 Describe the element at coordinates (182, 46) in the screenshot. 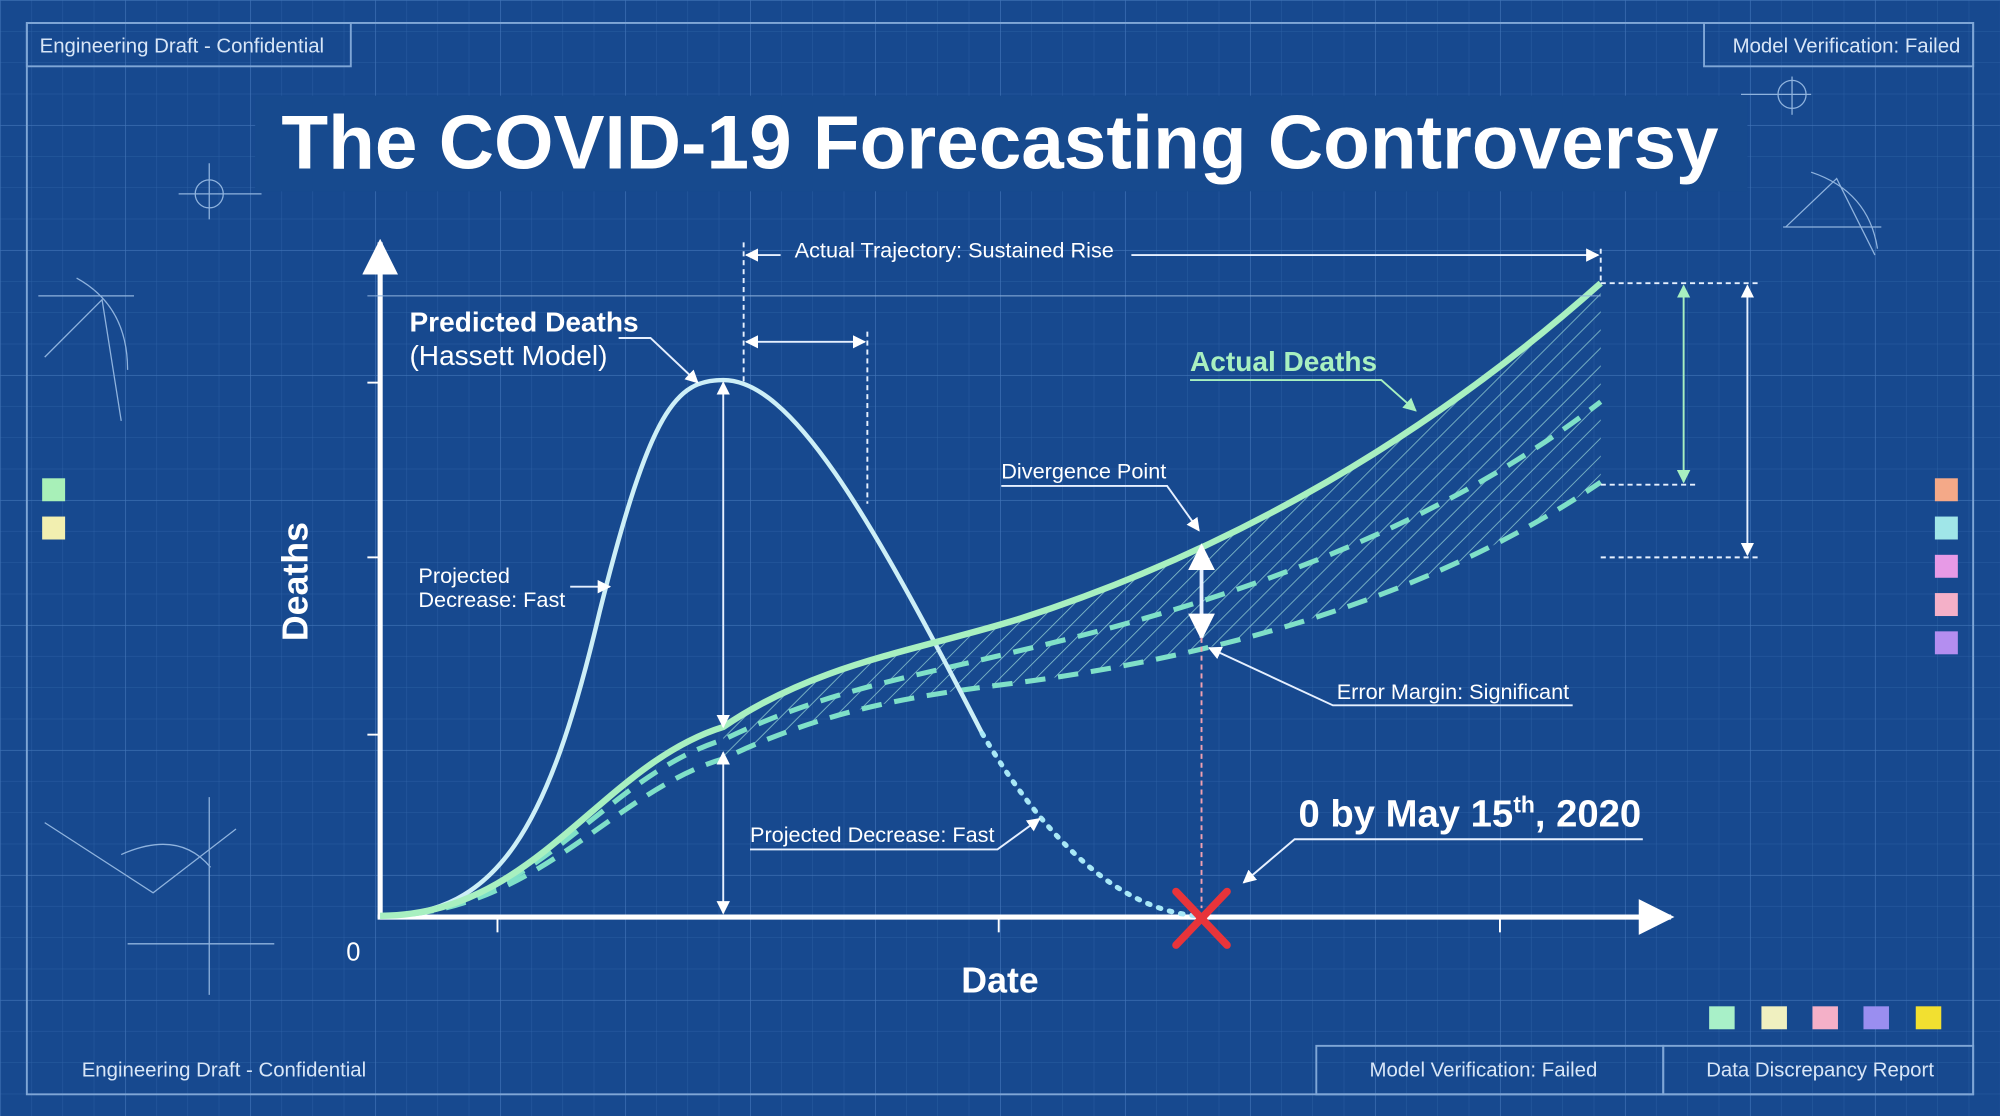

I see `header-left: Engineering Draft - Confidential` at that location.